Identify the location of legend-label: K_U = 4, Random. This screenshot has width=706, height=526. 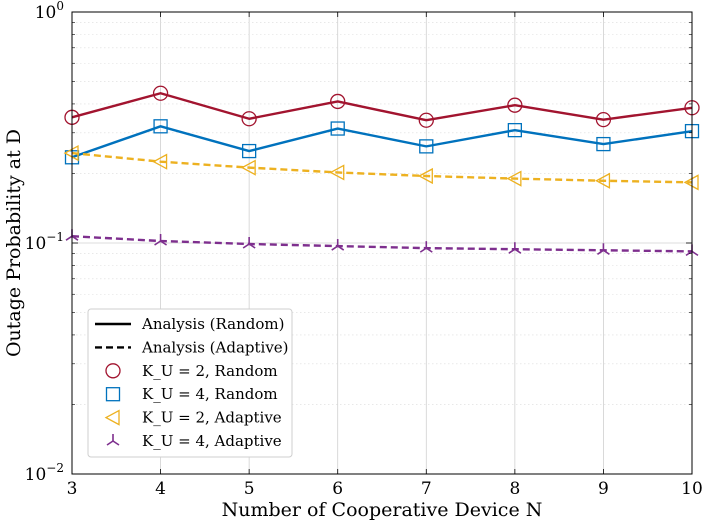
(210, 394).